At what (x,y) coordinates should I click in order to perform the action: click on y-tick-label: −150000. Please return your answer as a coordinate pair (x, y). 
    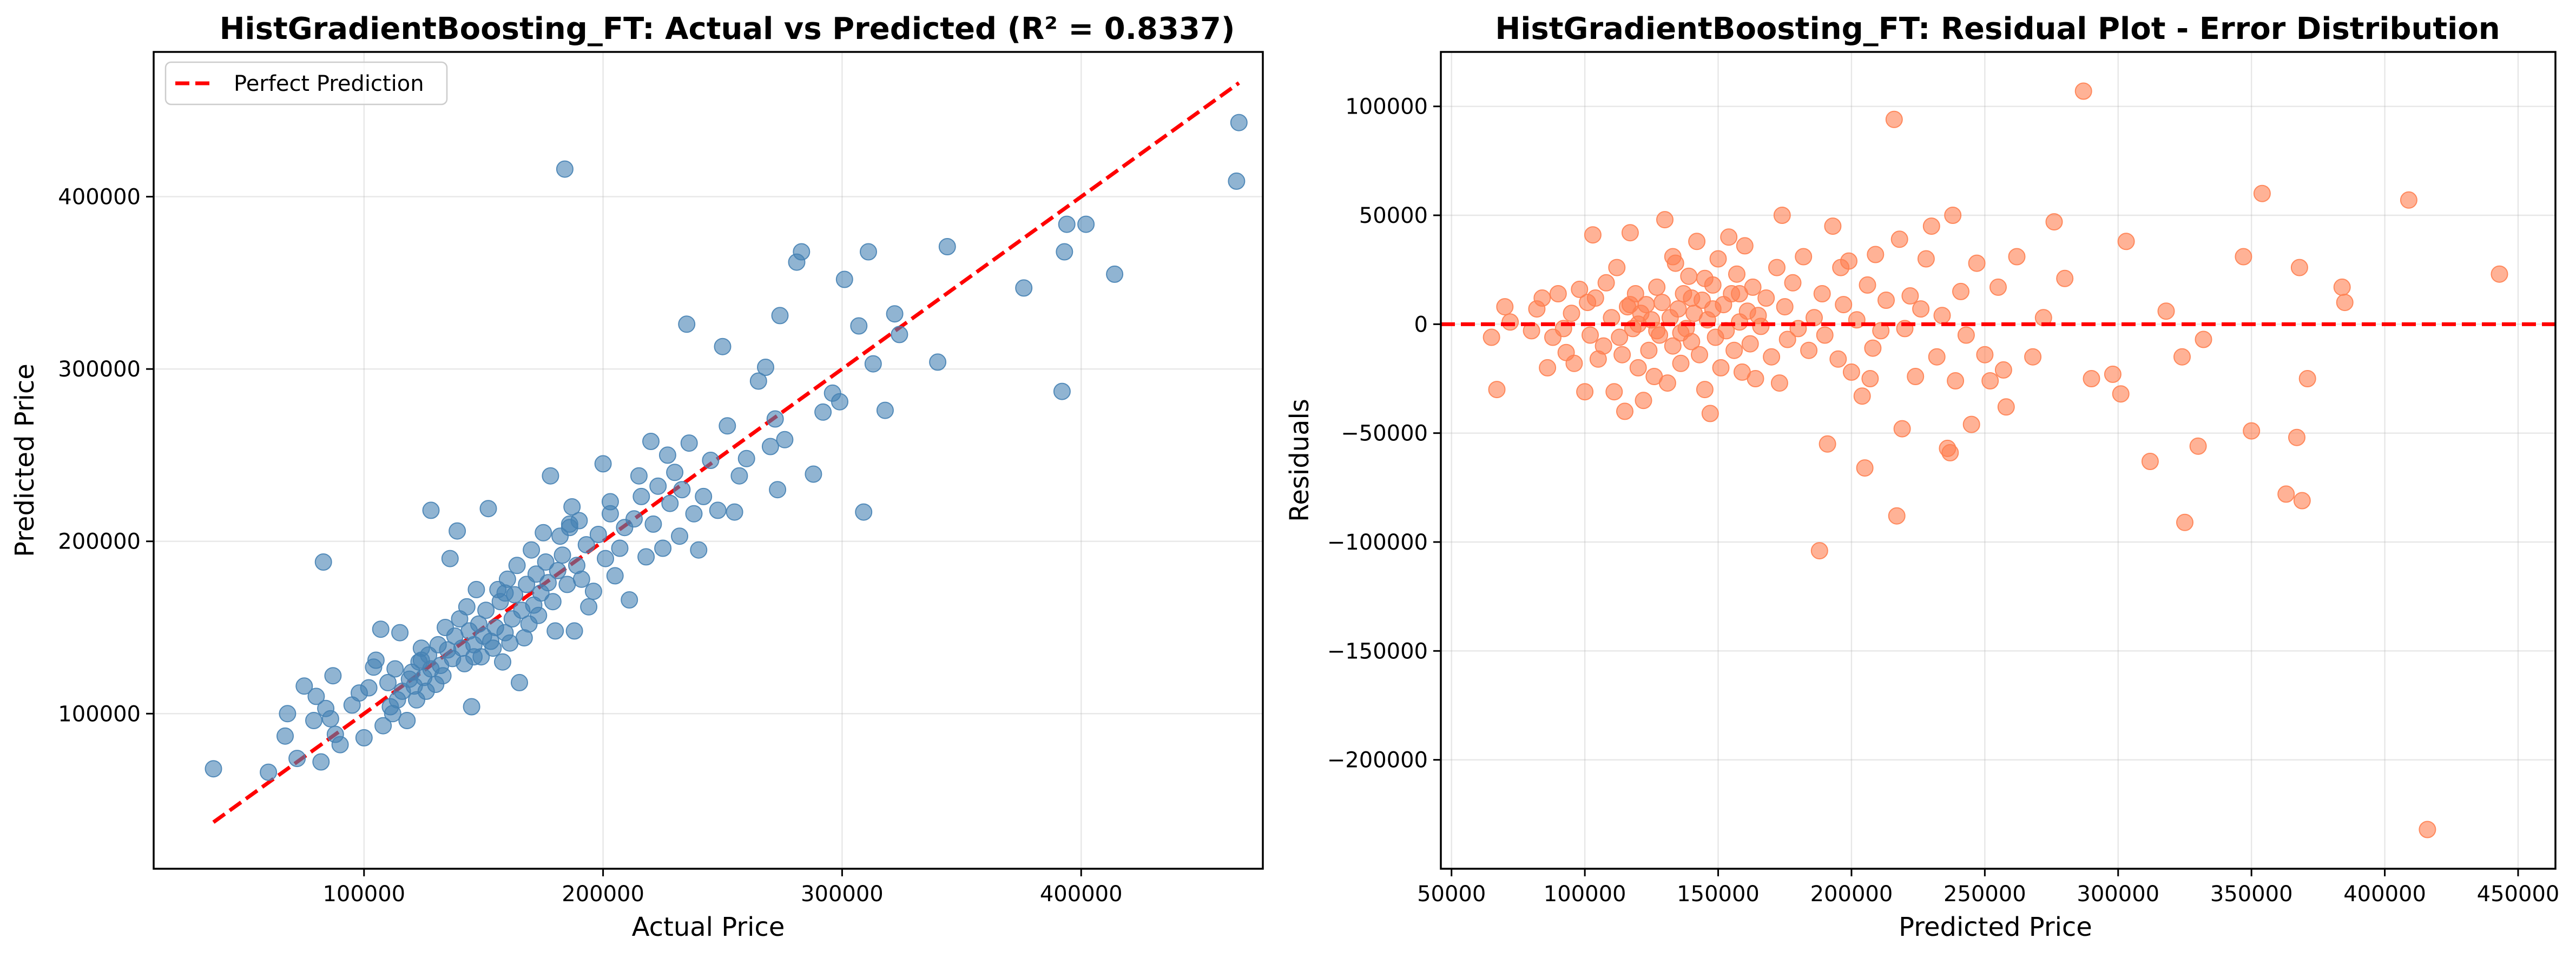
    Looking at the image, I should click on (1377, 652).